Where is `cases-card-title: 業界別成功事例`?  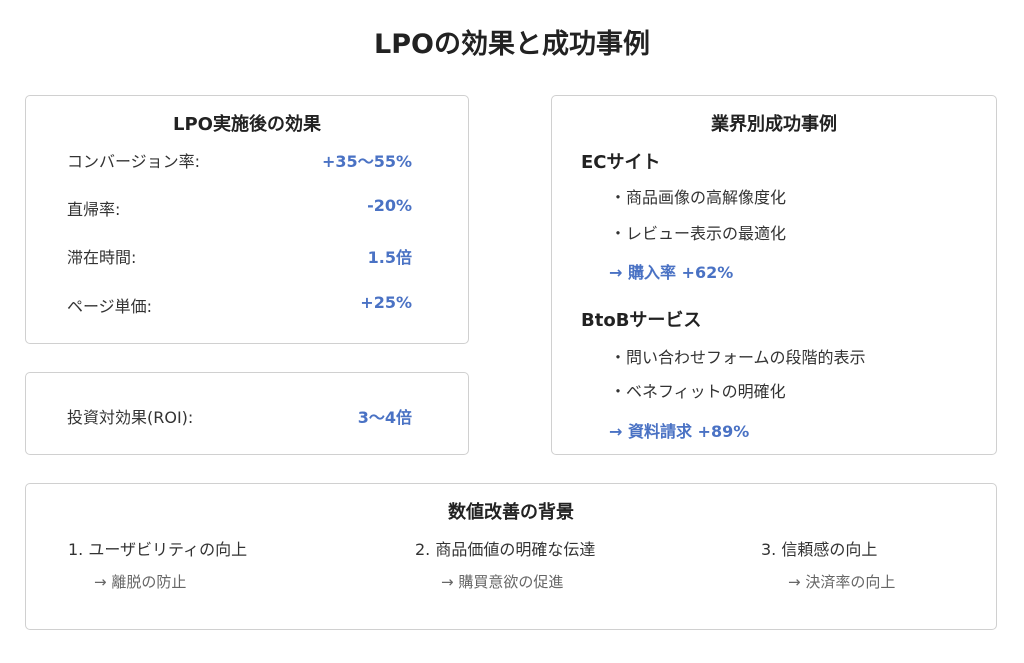
cases-card-title: 業界別成功事例 is located at coordinates (774, 124).